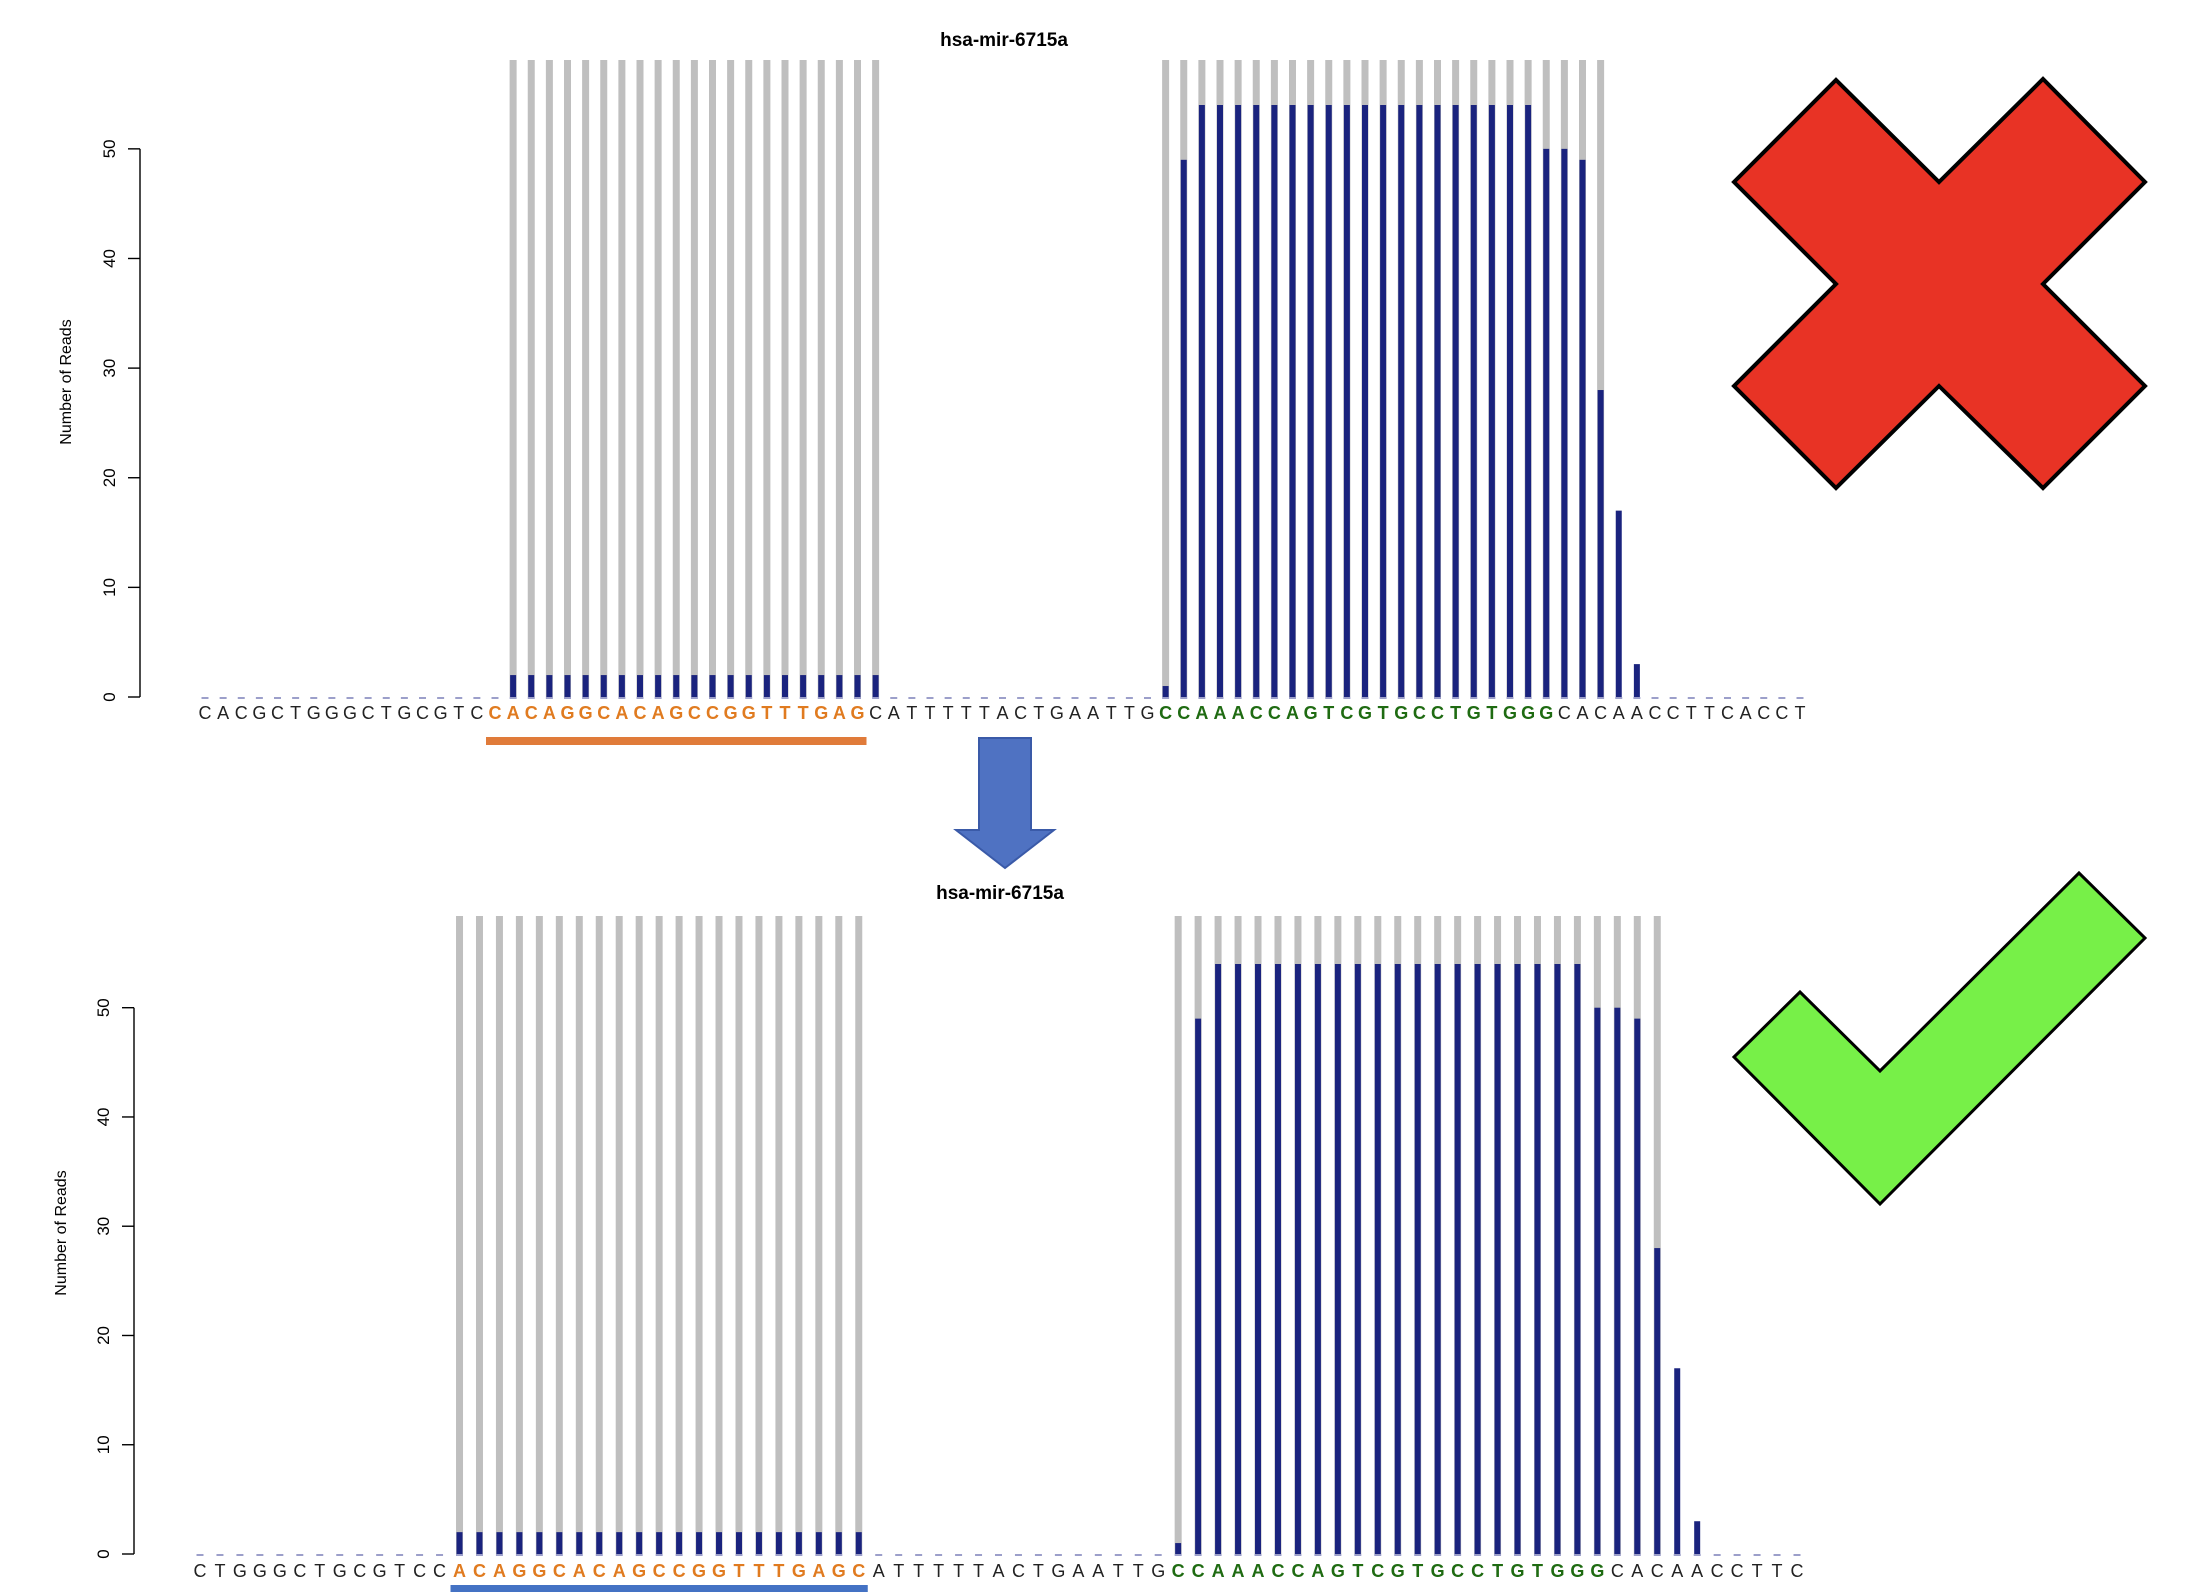 Image resolution: width=2200 pixels, height=1592 pixels. I want to click on chart-title-before: hsa-mir-6715a, so click(1004, 40).